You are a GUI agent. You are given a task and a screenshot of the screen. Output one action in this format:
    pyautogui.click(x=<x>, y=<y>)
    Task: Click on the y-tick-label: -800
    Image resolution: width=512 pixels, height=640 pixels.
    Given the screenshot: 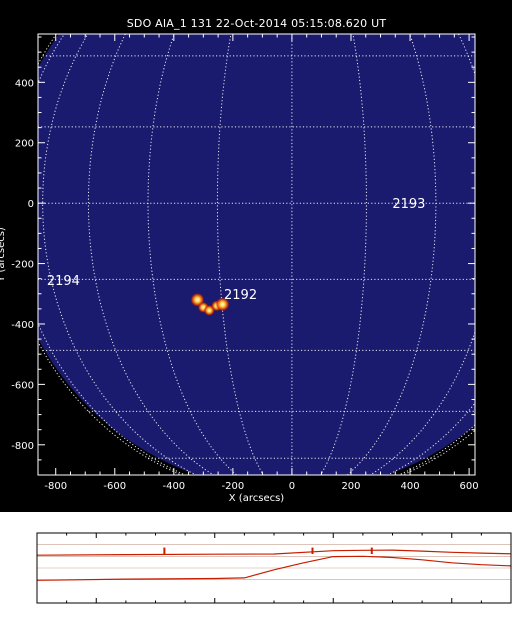 What is the action you would take?
    pyautogui.click(x=22, y=446)
    